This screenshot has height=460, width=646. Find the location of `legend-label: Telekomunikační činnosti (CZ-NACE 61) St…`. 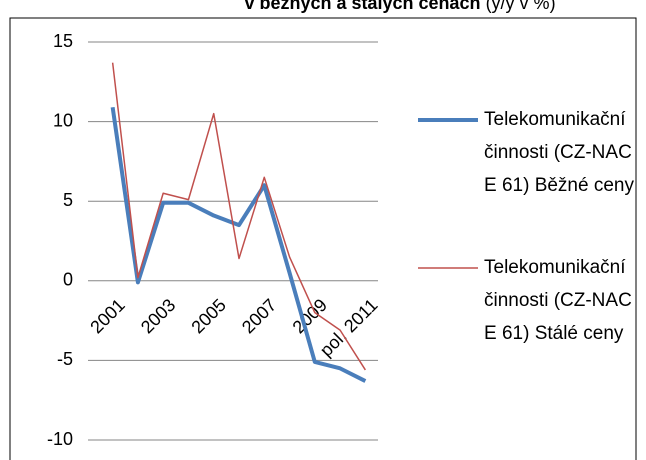

legend-label: Telekomunikační činnosti (CZ-NACE 61) St… is located at coordinates (558, 300).